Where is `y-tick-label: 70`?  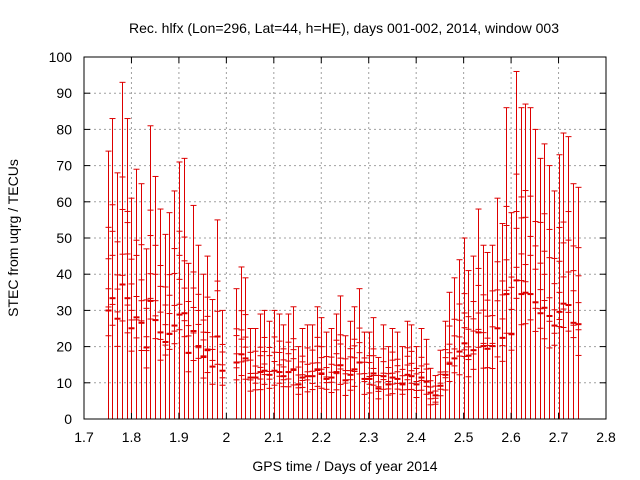
y-tick-label: 70 is located at coordinates (64, 166).